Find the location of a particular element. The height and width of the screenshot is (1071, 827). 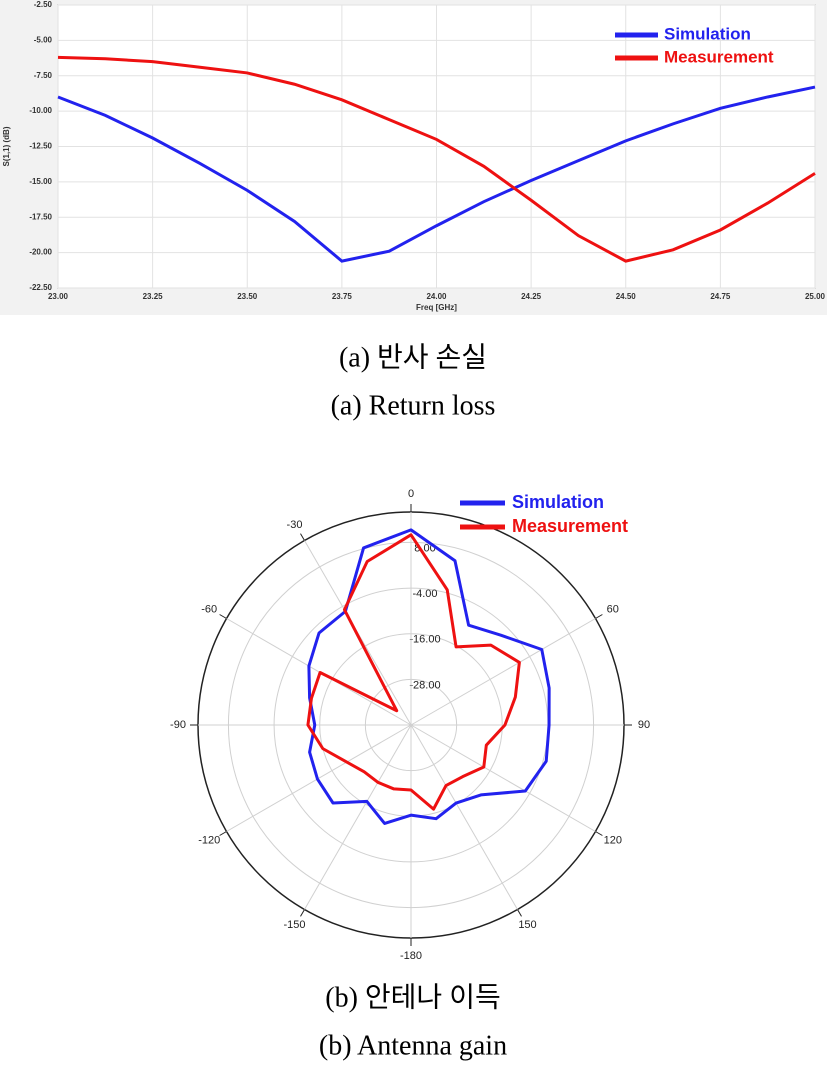

x-tick-label: 24.25 is located at coordinates (531, 296).